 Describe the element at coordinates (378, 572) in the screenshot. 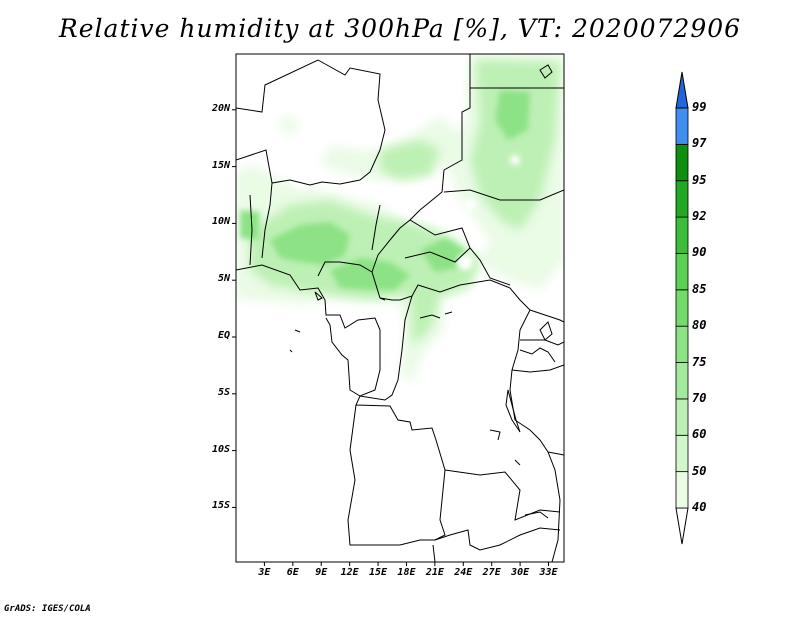

I see `lon-label: 15E` at that location.